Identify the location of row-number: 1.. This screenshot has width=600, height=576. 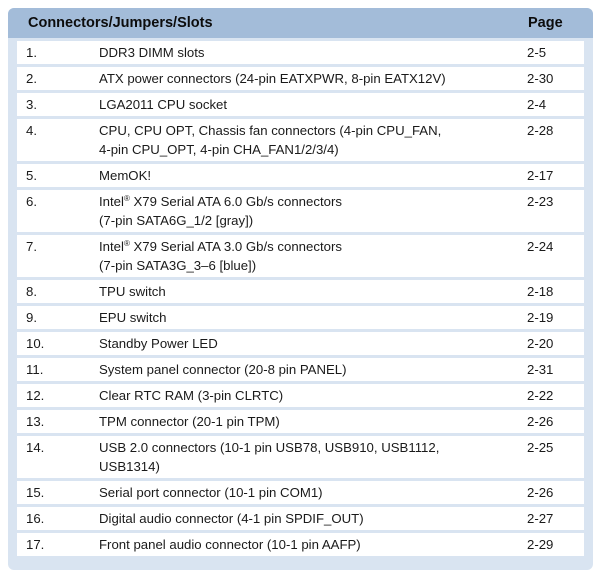
(31, 52).